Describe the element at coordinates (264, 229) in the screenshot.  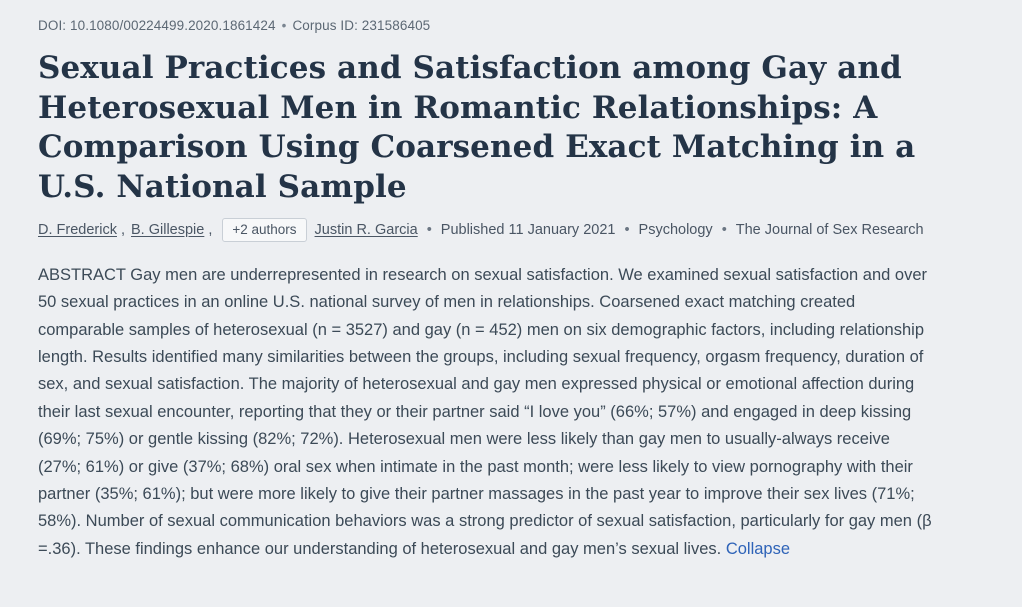
I see `expand-authors-button: +2 authors` at that location.